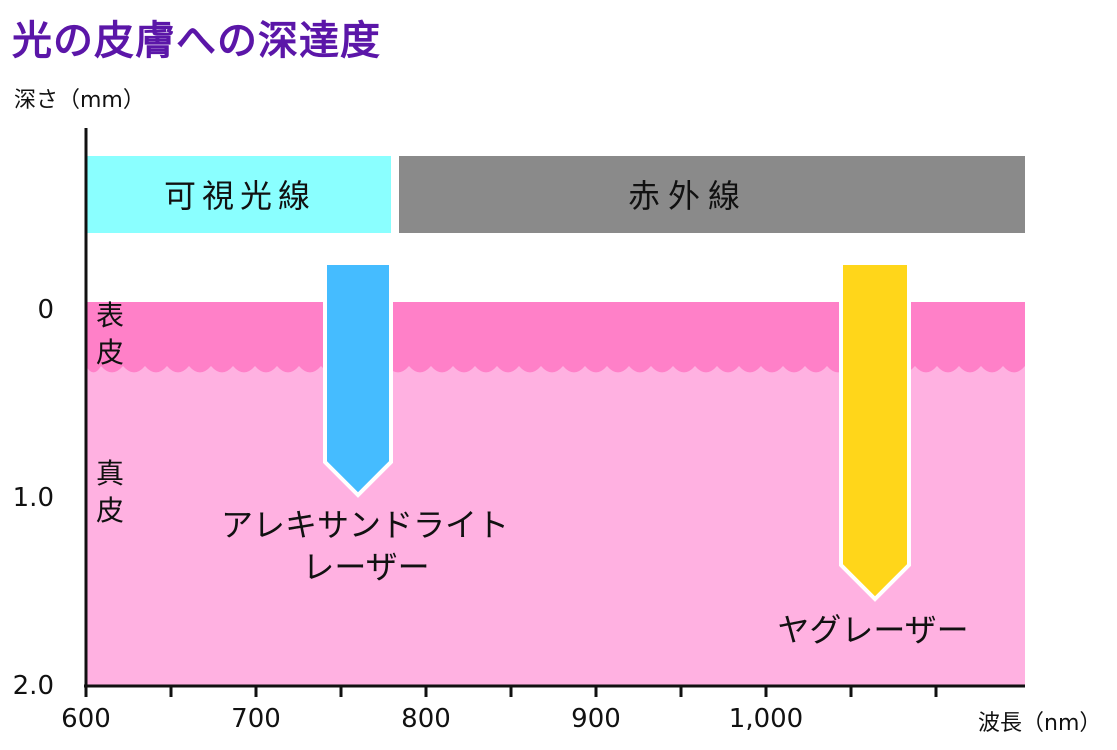 Image resolution: width=1117 pixels, height=750 pixels. Describe the element at coordinates (110, 352) in the screenshot. I see `epidermis-label-char2: 皮` at that location.